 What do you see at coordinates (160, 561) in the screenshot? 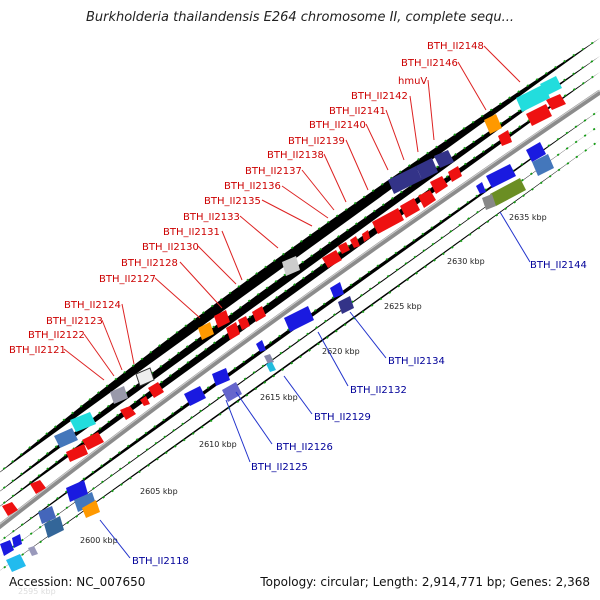
I see `gene-label: BTH_II2118` at bounding box center [160, 561].